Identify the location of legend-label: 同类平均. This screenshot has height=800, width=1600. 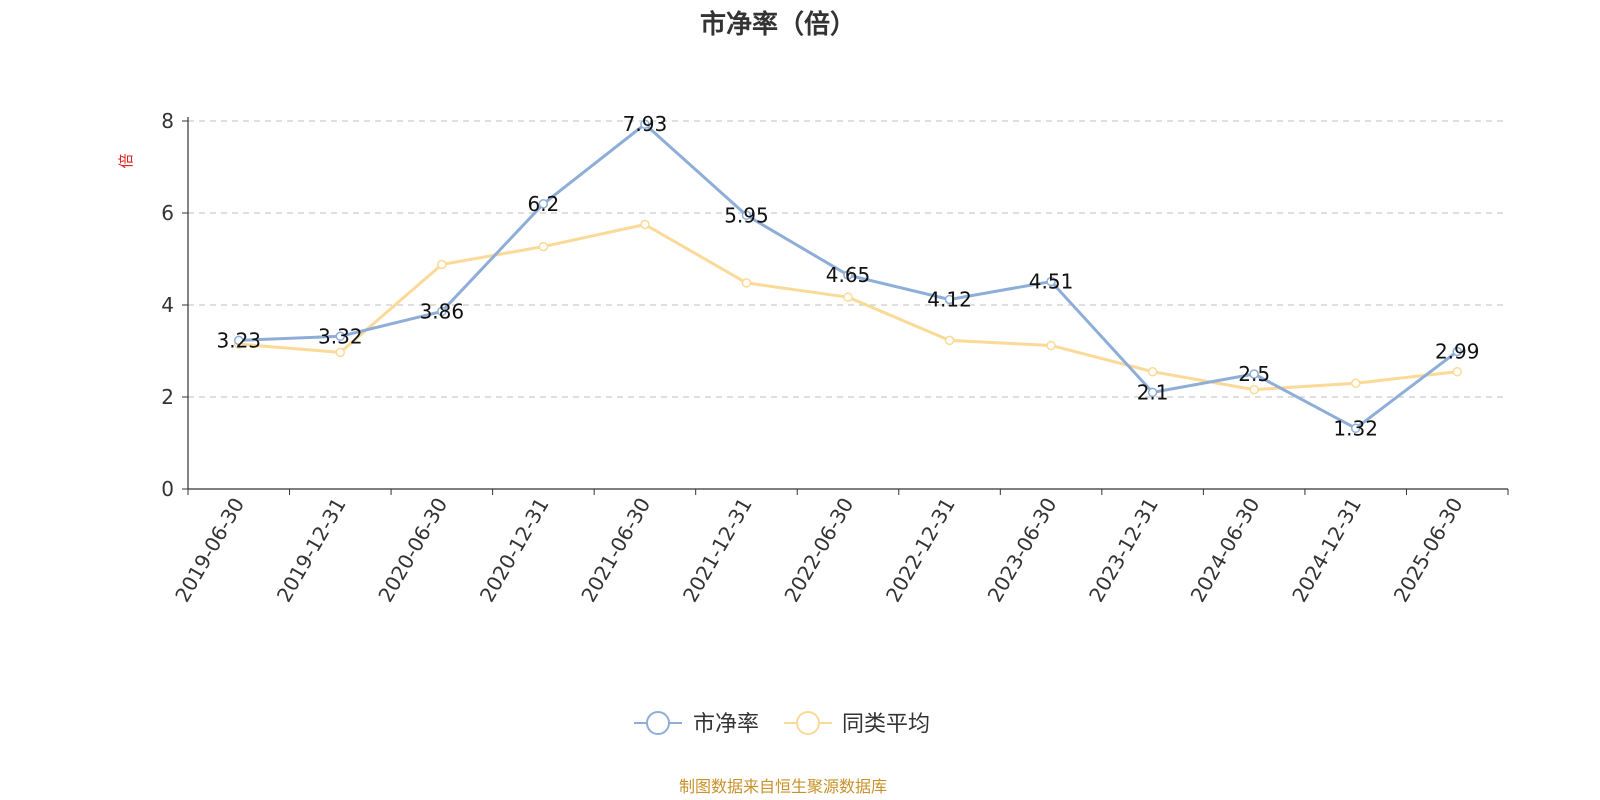
(886, 724).